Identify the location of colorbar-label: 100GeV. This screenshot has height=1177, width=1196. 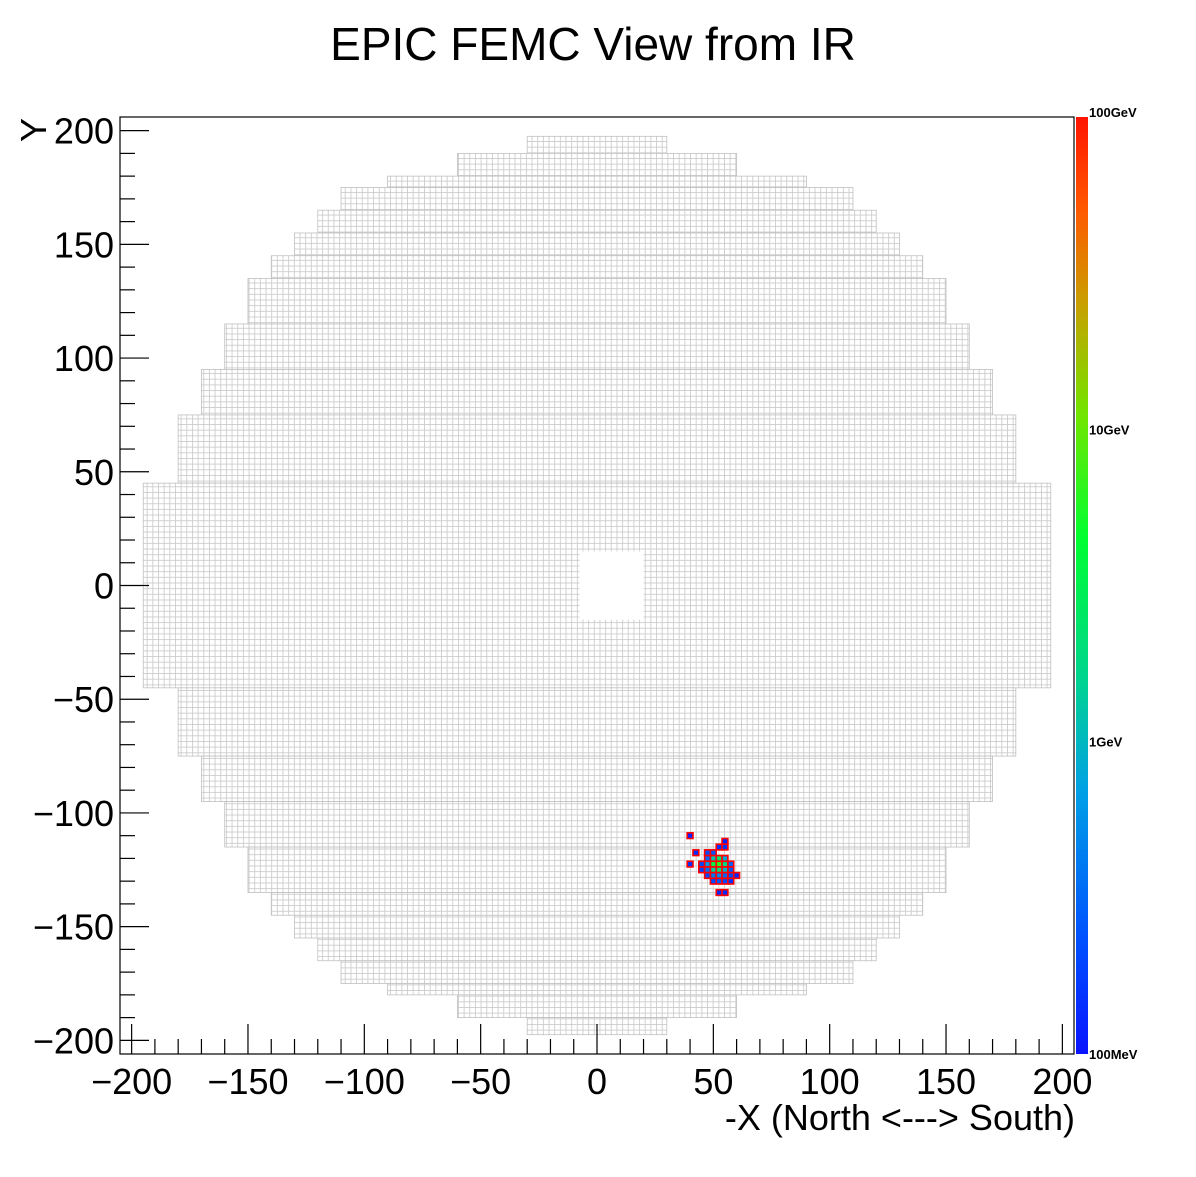
(1113, 112).